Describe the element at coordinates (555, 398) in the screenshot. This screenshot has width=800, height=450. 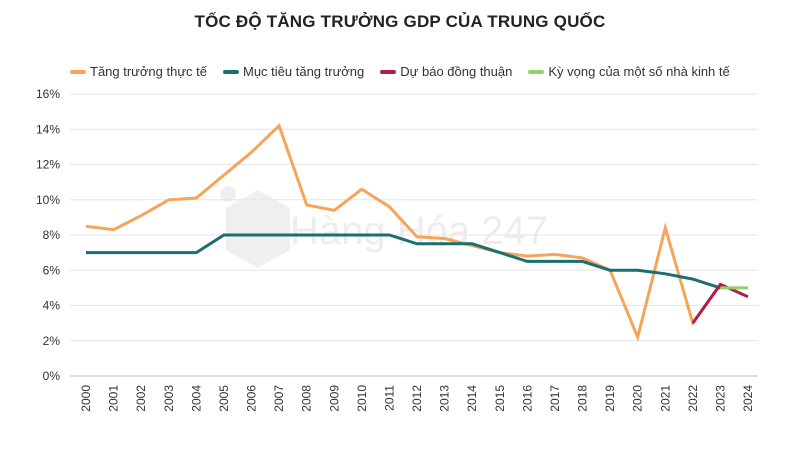
I see `x-tick-label: 2017` at that location.